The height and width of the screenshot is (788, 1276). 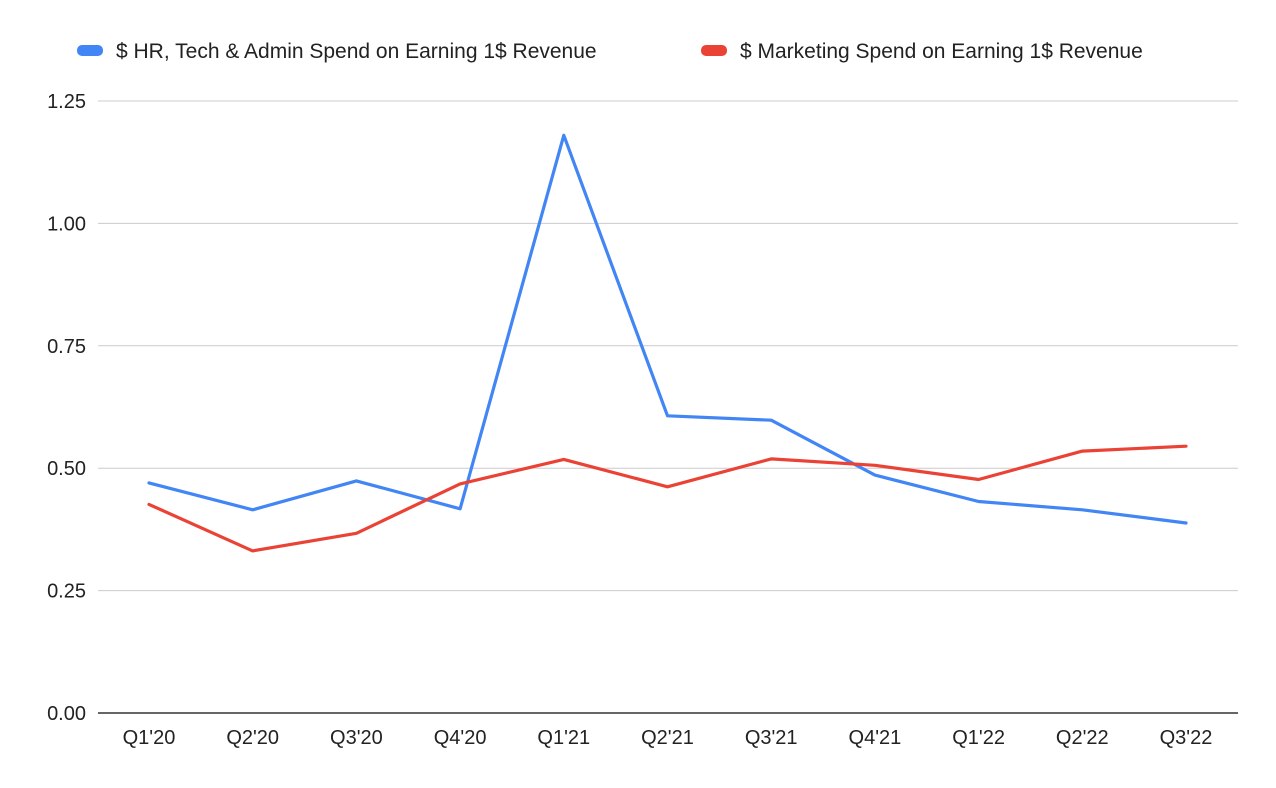 What do you see at coordinates (66, 408) in the screenshot?
I see `y-axis-ticks: 0.00 0.25 0.50 0.75 1.00 1.25` at bounding box center [66, 408].